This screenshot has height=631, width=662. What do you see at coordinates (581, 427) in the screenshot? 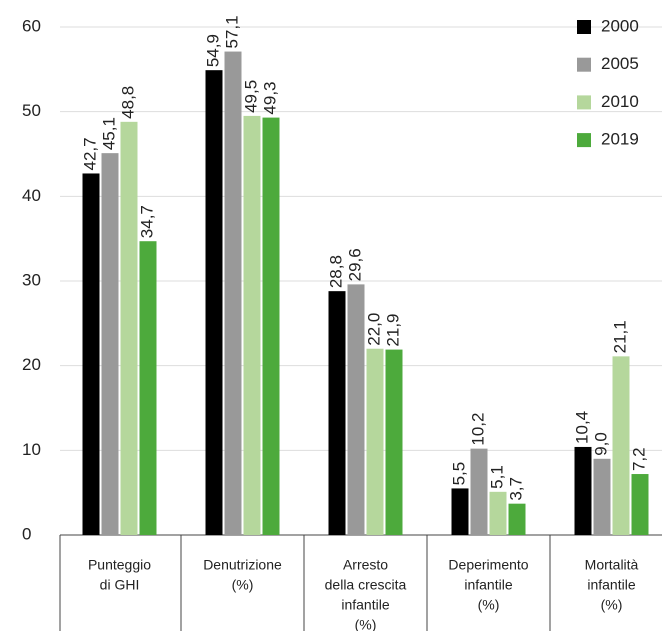
I see `data-label: 10,4` at bounding box center [581, 427].